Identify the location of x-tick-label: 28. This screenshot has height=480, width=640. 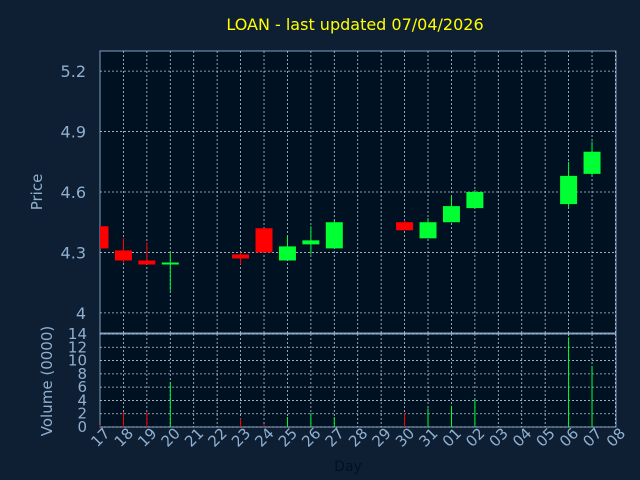
(358, 437).